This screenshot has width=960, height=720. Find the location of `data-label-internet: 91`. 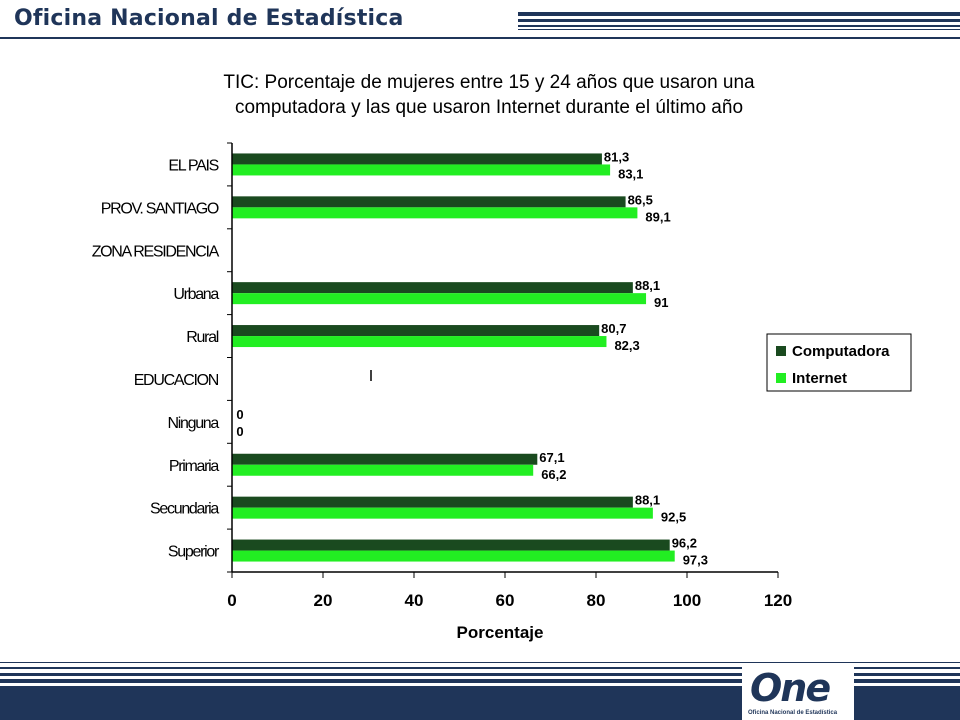

data-label-internet: 91 is located at coordinates (661, 302).